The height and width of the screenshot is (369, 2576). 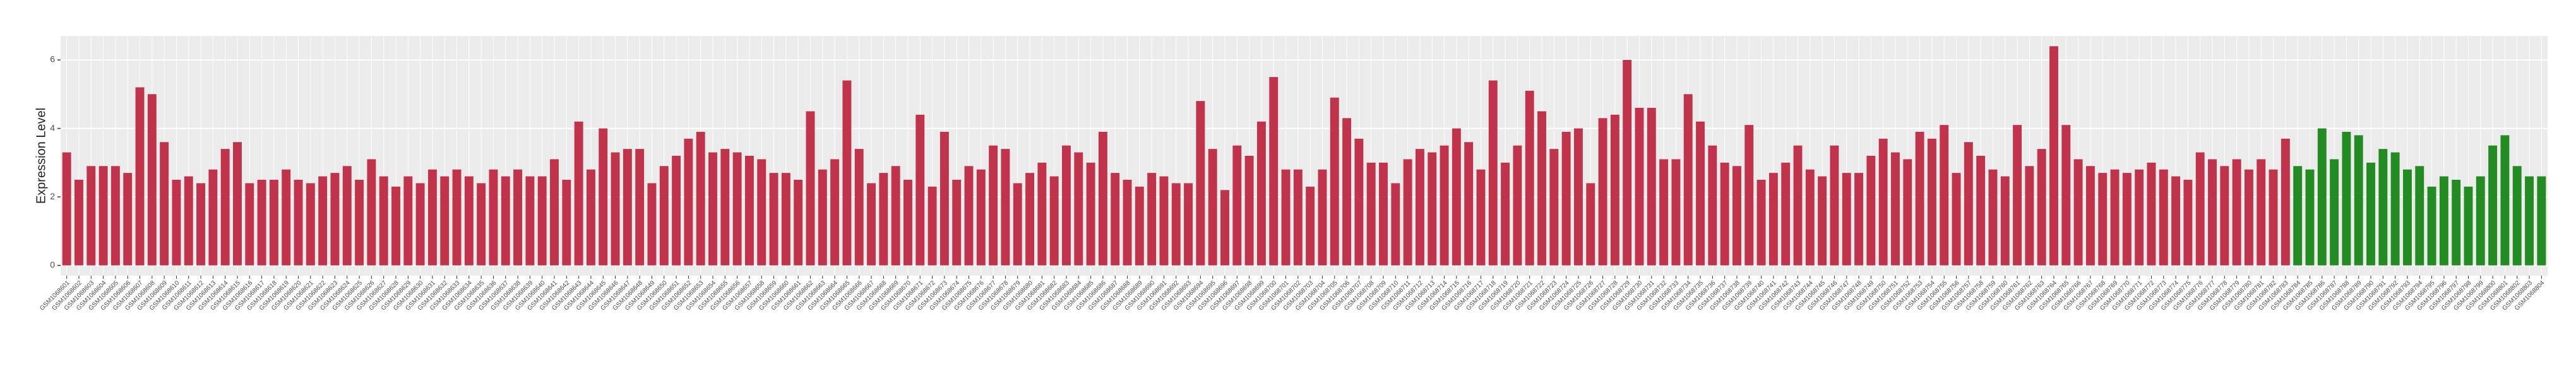 I want to click on y-tick-label: 6, so click(x=52, y=59).